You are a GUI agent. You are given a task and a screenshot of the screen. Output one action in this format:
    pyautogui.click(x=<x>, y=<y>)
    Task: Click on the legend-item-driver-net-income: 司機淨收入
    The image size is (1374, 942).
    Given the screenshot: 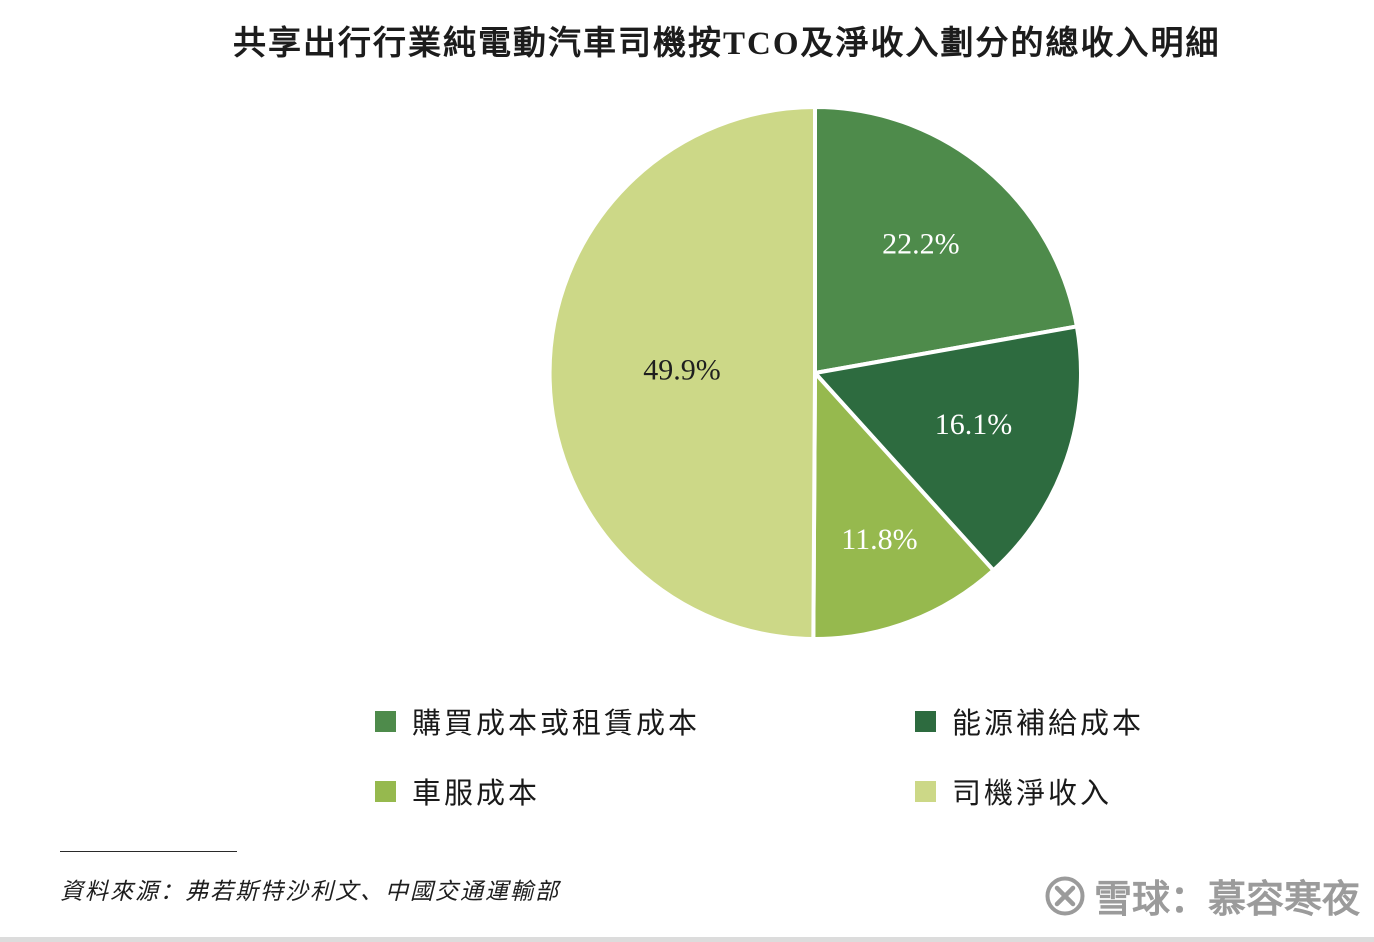 What is the action you would take?
    pyautogui.click(x=1013, y=791)
    